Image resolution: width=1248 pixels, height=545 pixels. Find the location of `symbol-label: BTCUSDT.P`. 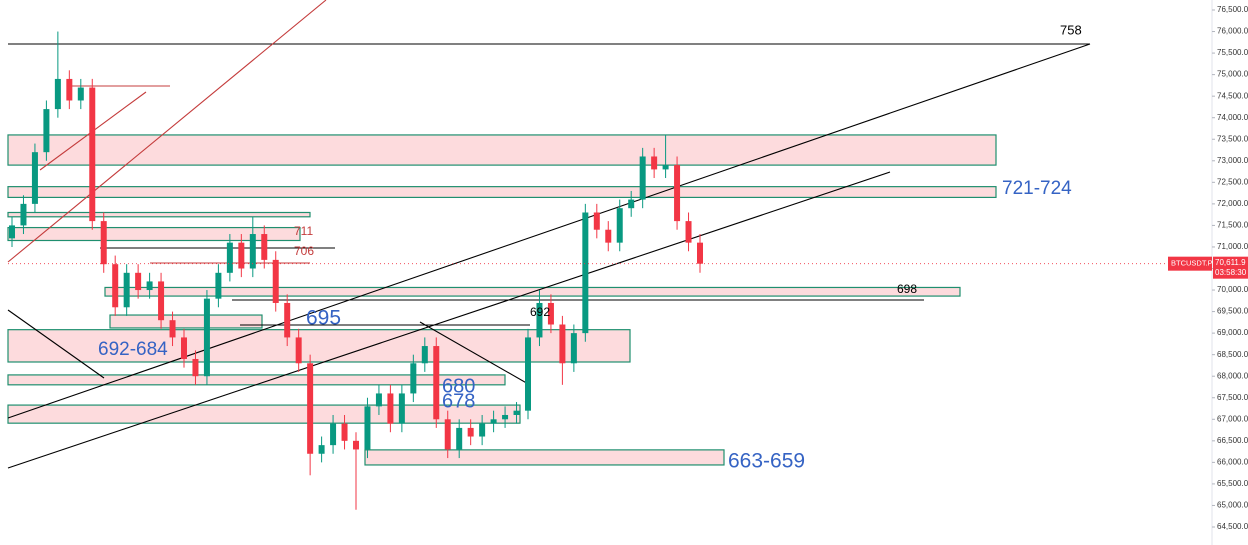

symbol-label: BTCUSDT.P is located at coordinates (1192, 263).